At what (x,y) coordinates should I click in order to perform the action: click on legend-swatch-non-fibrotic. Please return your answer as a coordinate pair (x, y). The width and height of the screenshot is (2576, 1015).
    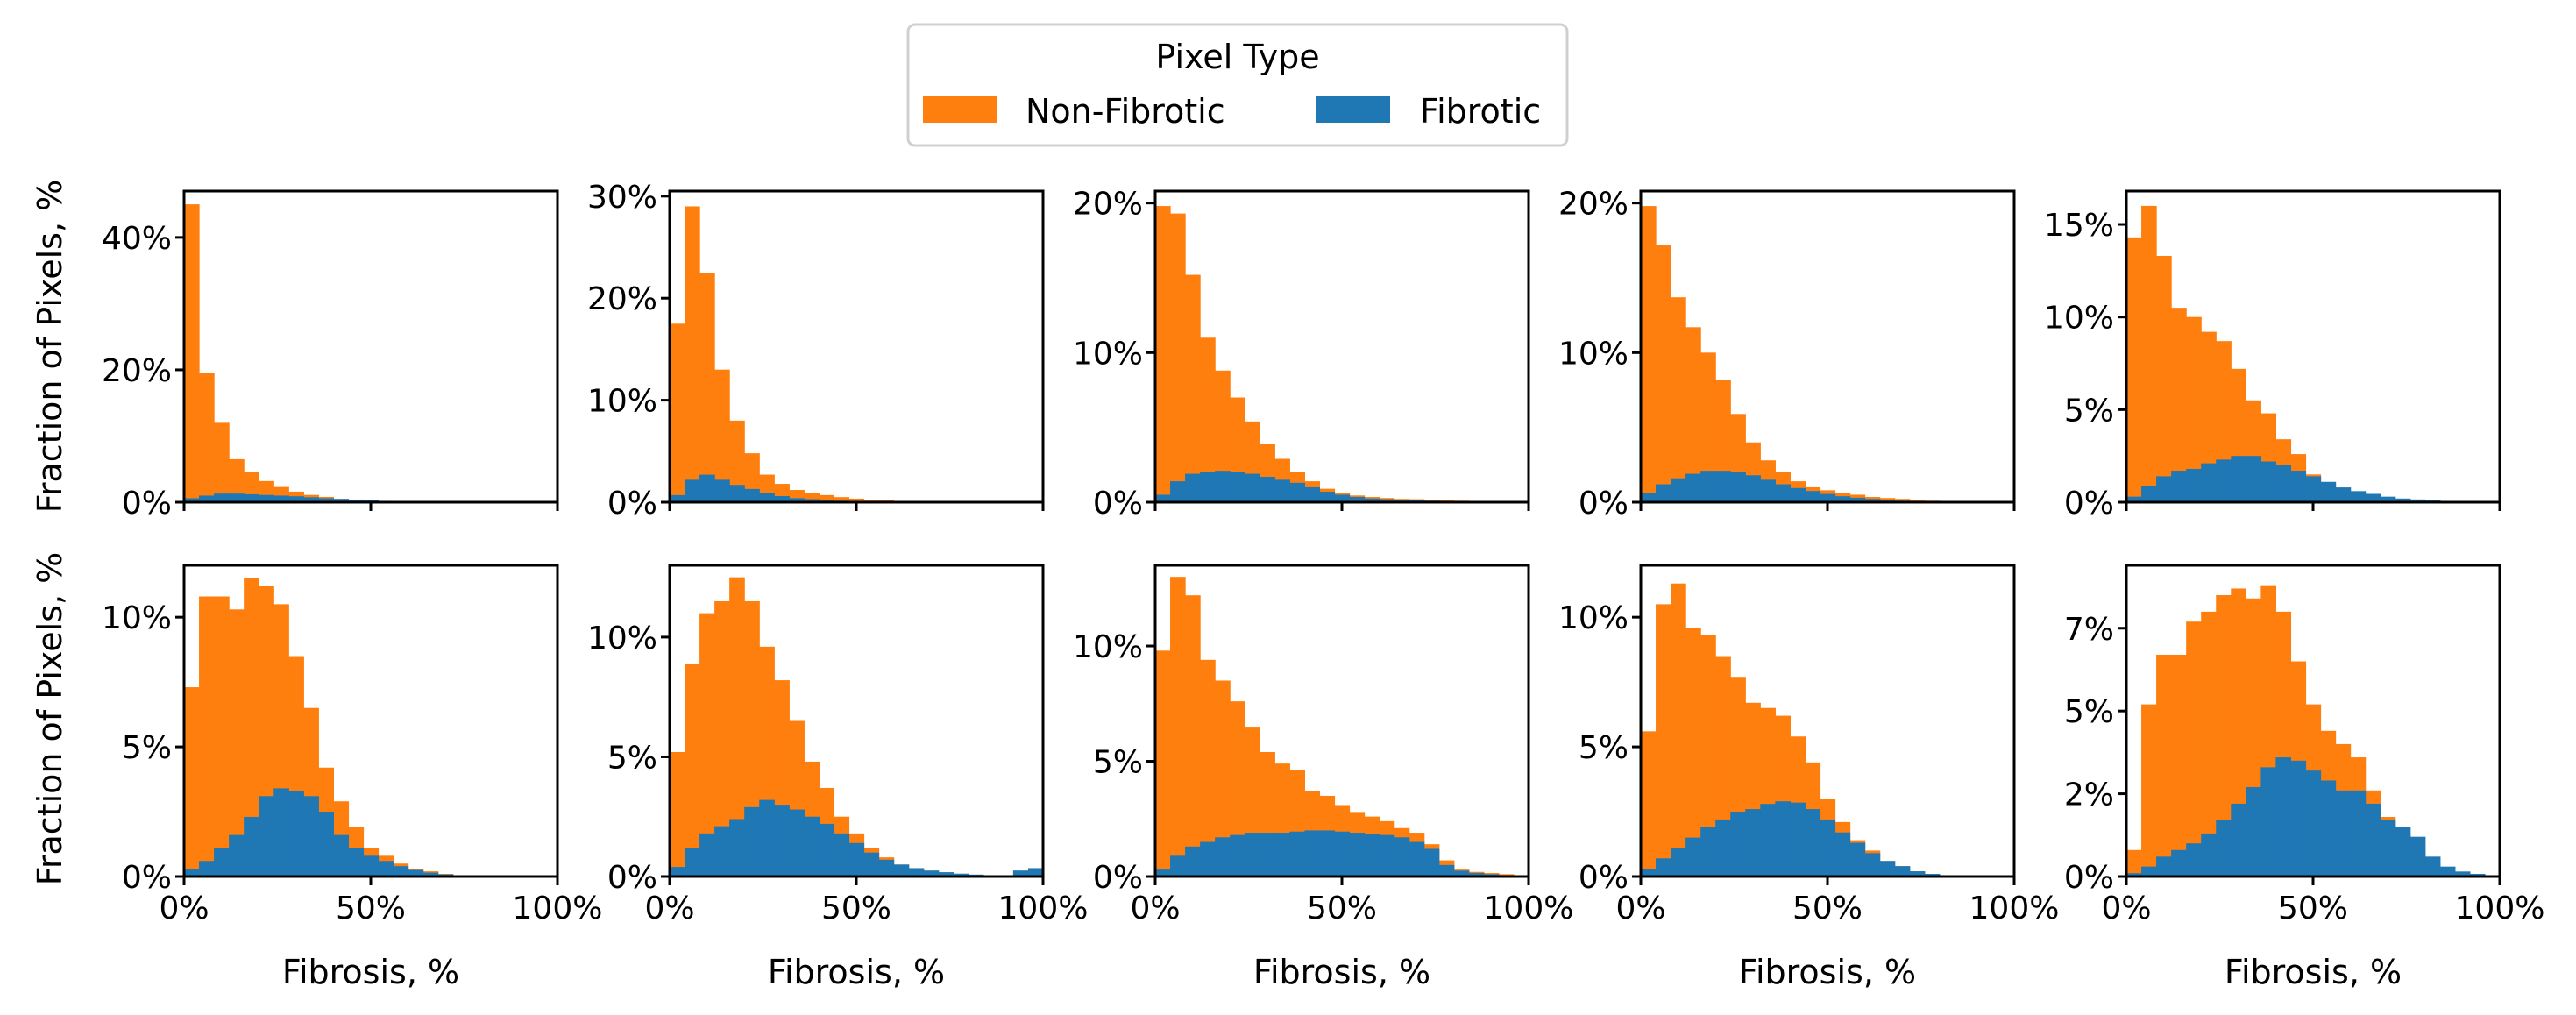
    Looking at the image, I should click on (960, 110).